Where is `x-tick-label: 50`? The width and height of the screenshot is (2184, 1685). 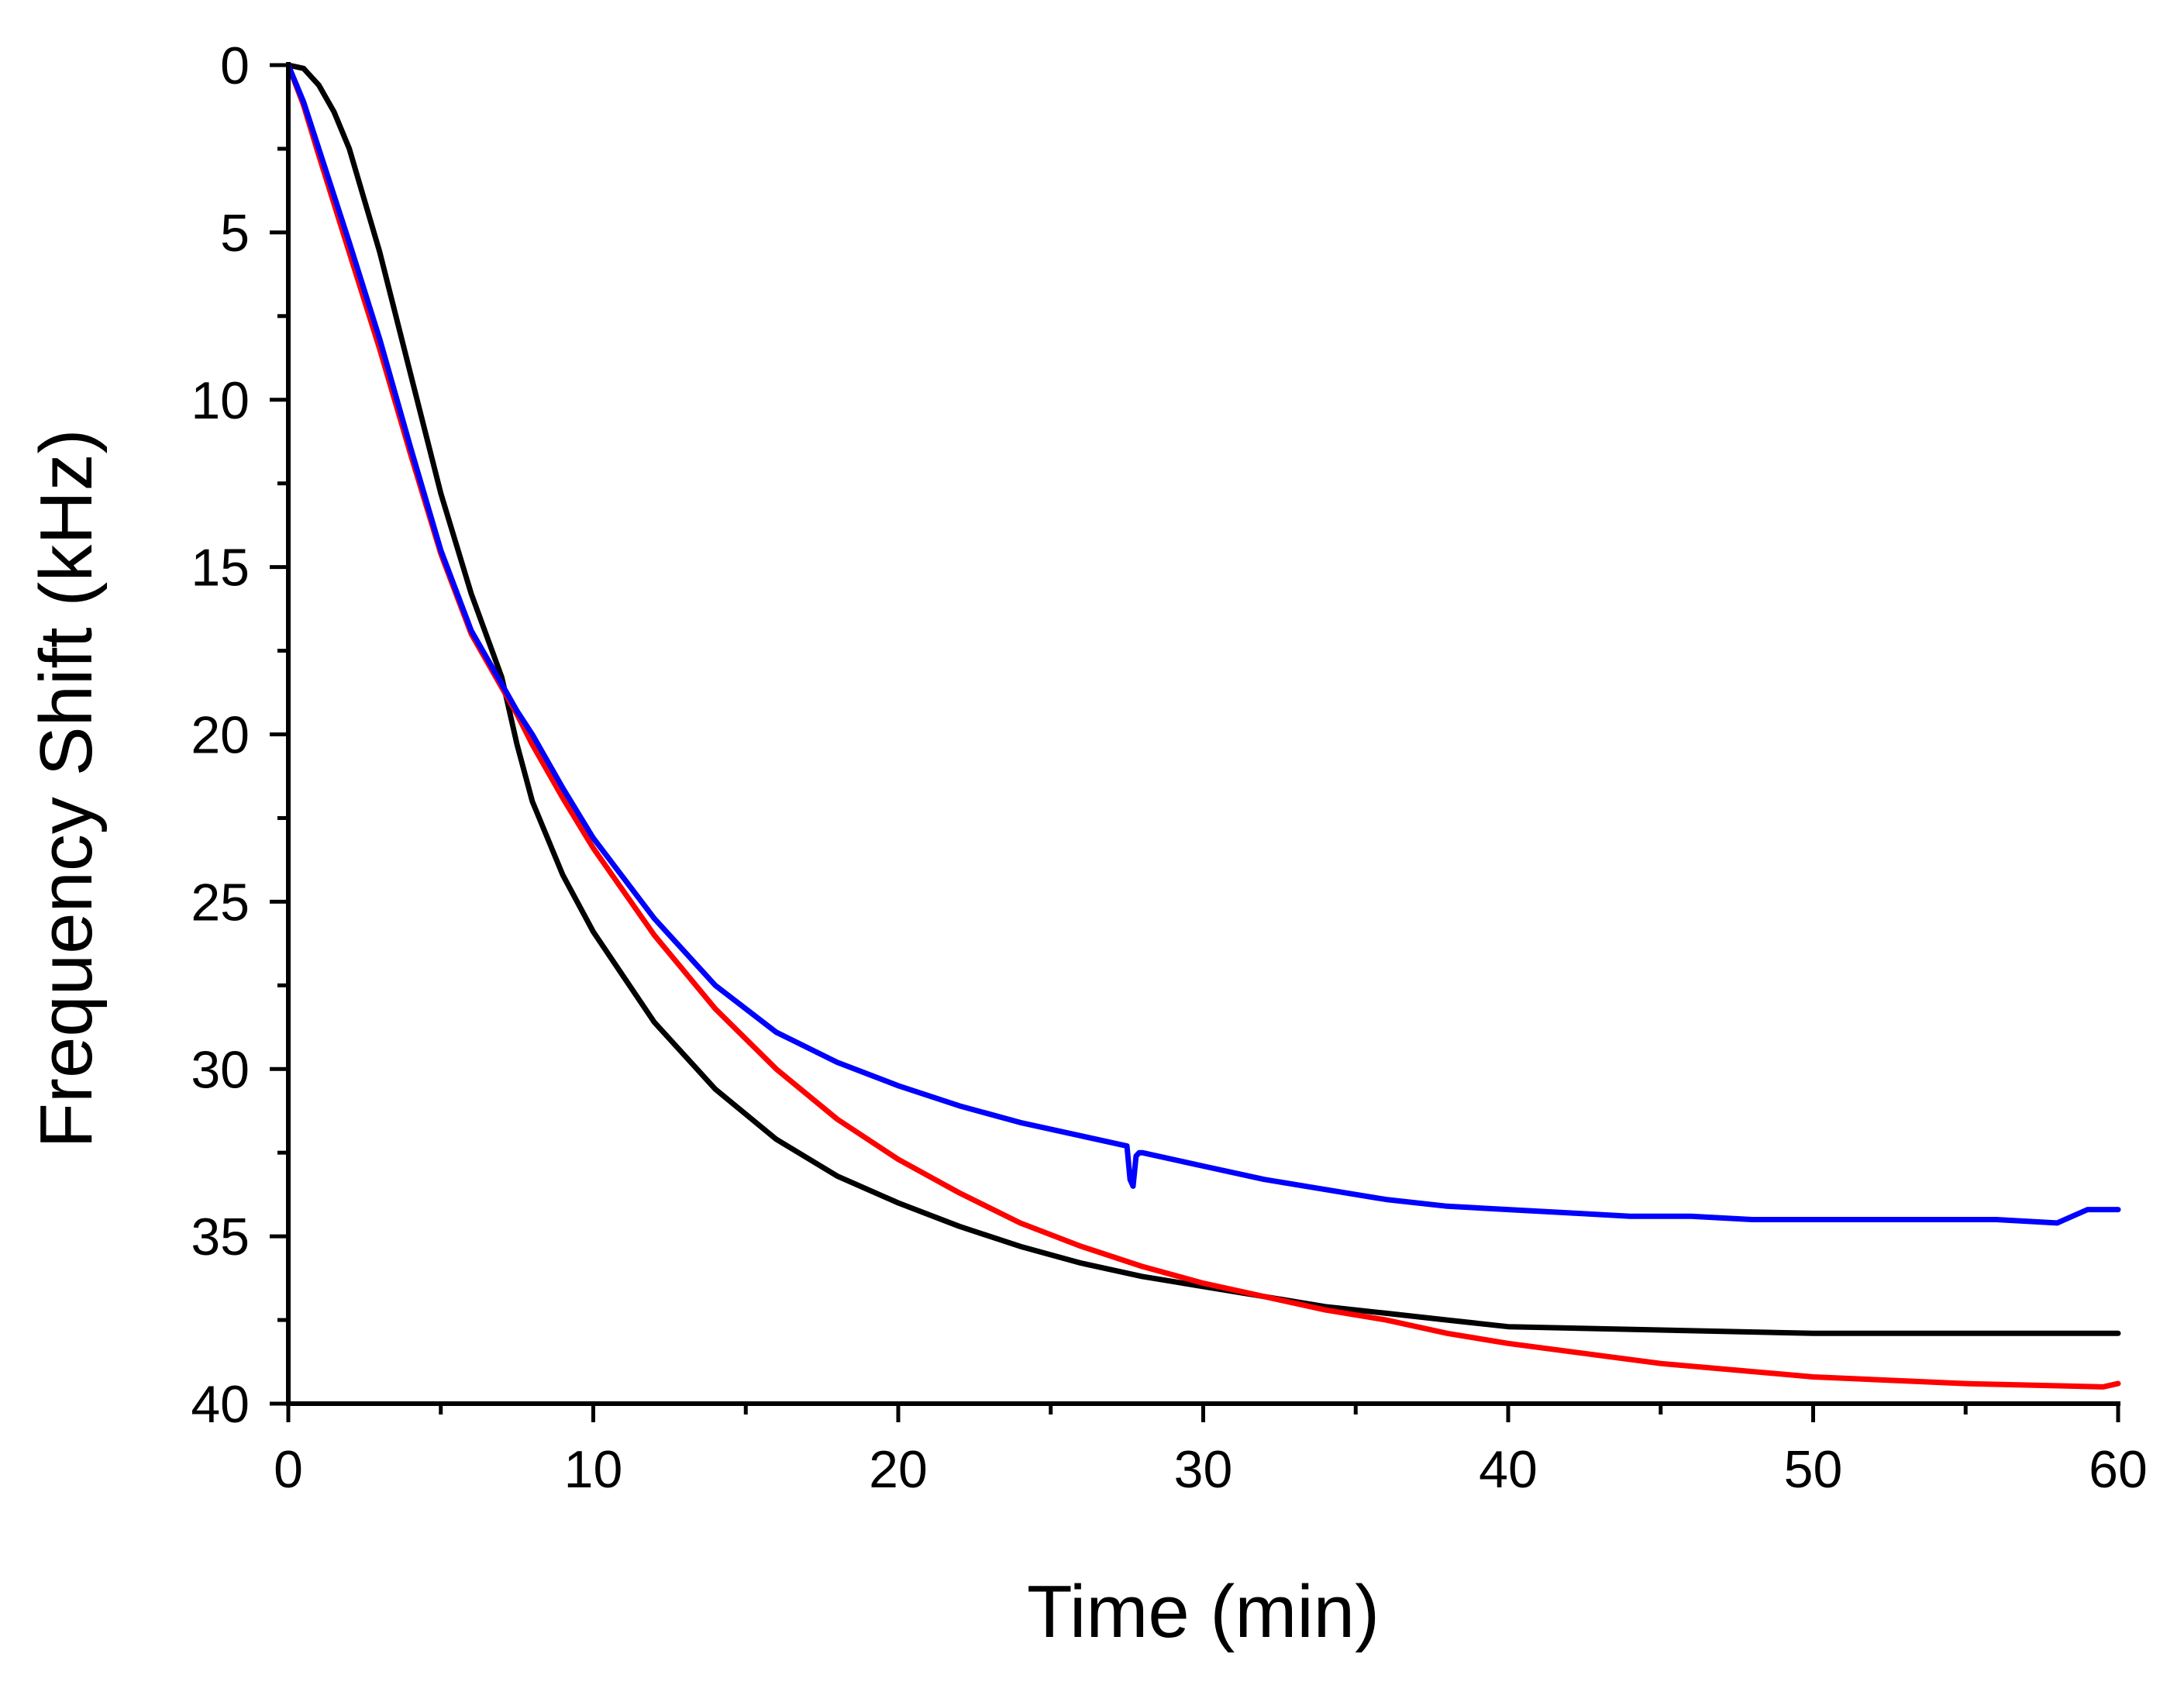
x-tick-label: 50 is located at coordinates (1814, 1469).